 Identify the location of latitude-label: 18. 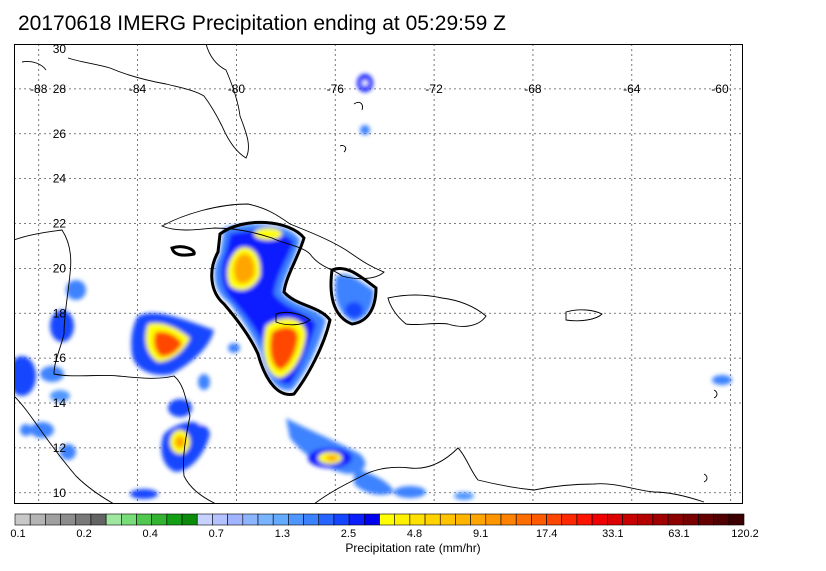
(60, 313).